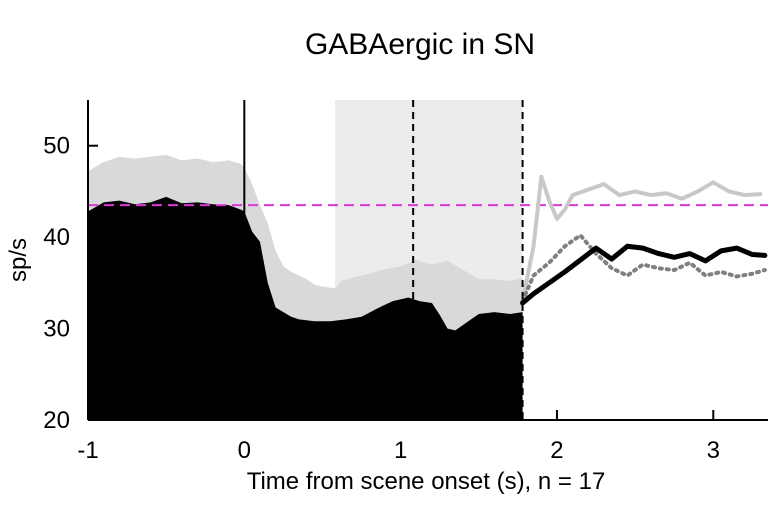 The width and height of the screenshot is (782, 506). I want to click on x-tick-label-neg1: -1, so click(87, 450).